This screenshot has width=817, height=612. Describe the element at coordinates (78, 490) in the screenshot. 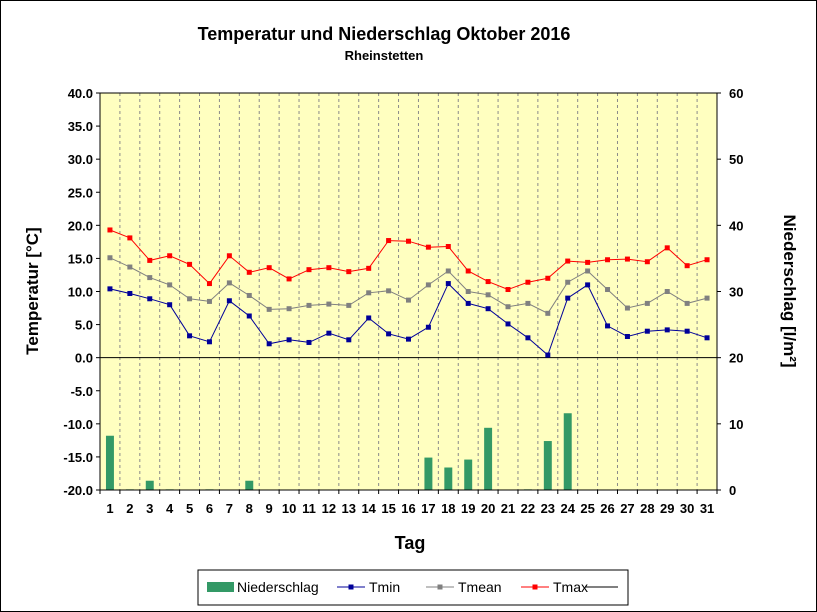

I see `y-left-tick-label: -20.0` at that location.